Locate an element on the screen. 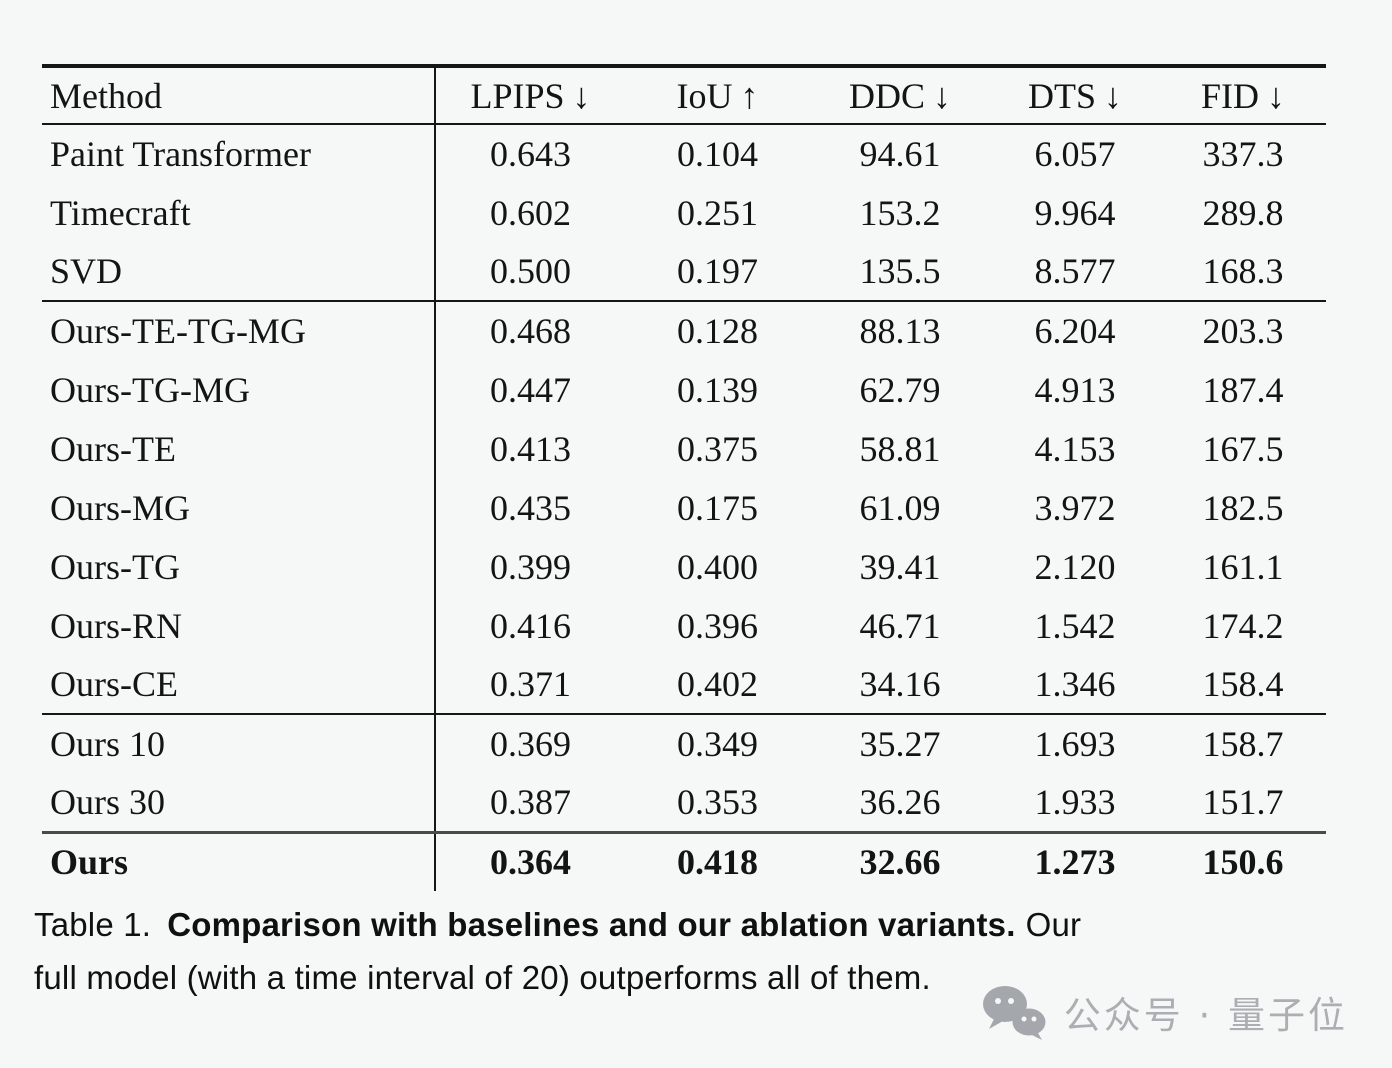 The width and height of the screenshot is (1392, 1068). metric-value-cell: 0.396 is located at coordinates (717, 625).